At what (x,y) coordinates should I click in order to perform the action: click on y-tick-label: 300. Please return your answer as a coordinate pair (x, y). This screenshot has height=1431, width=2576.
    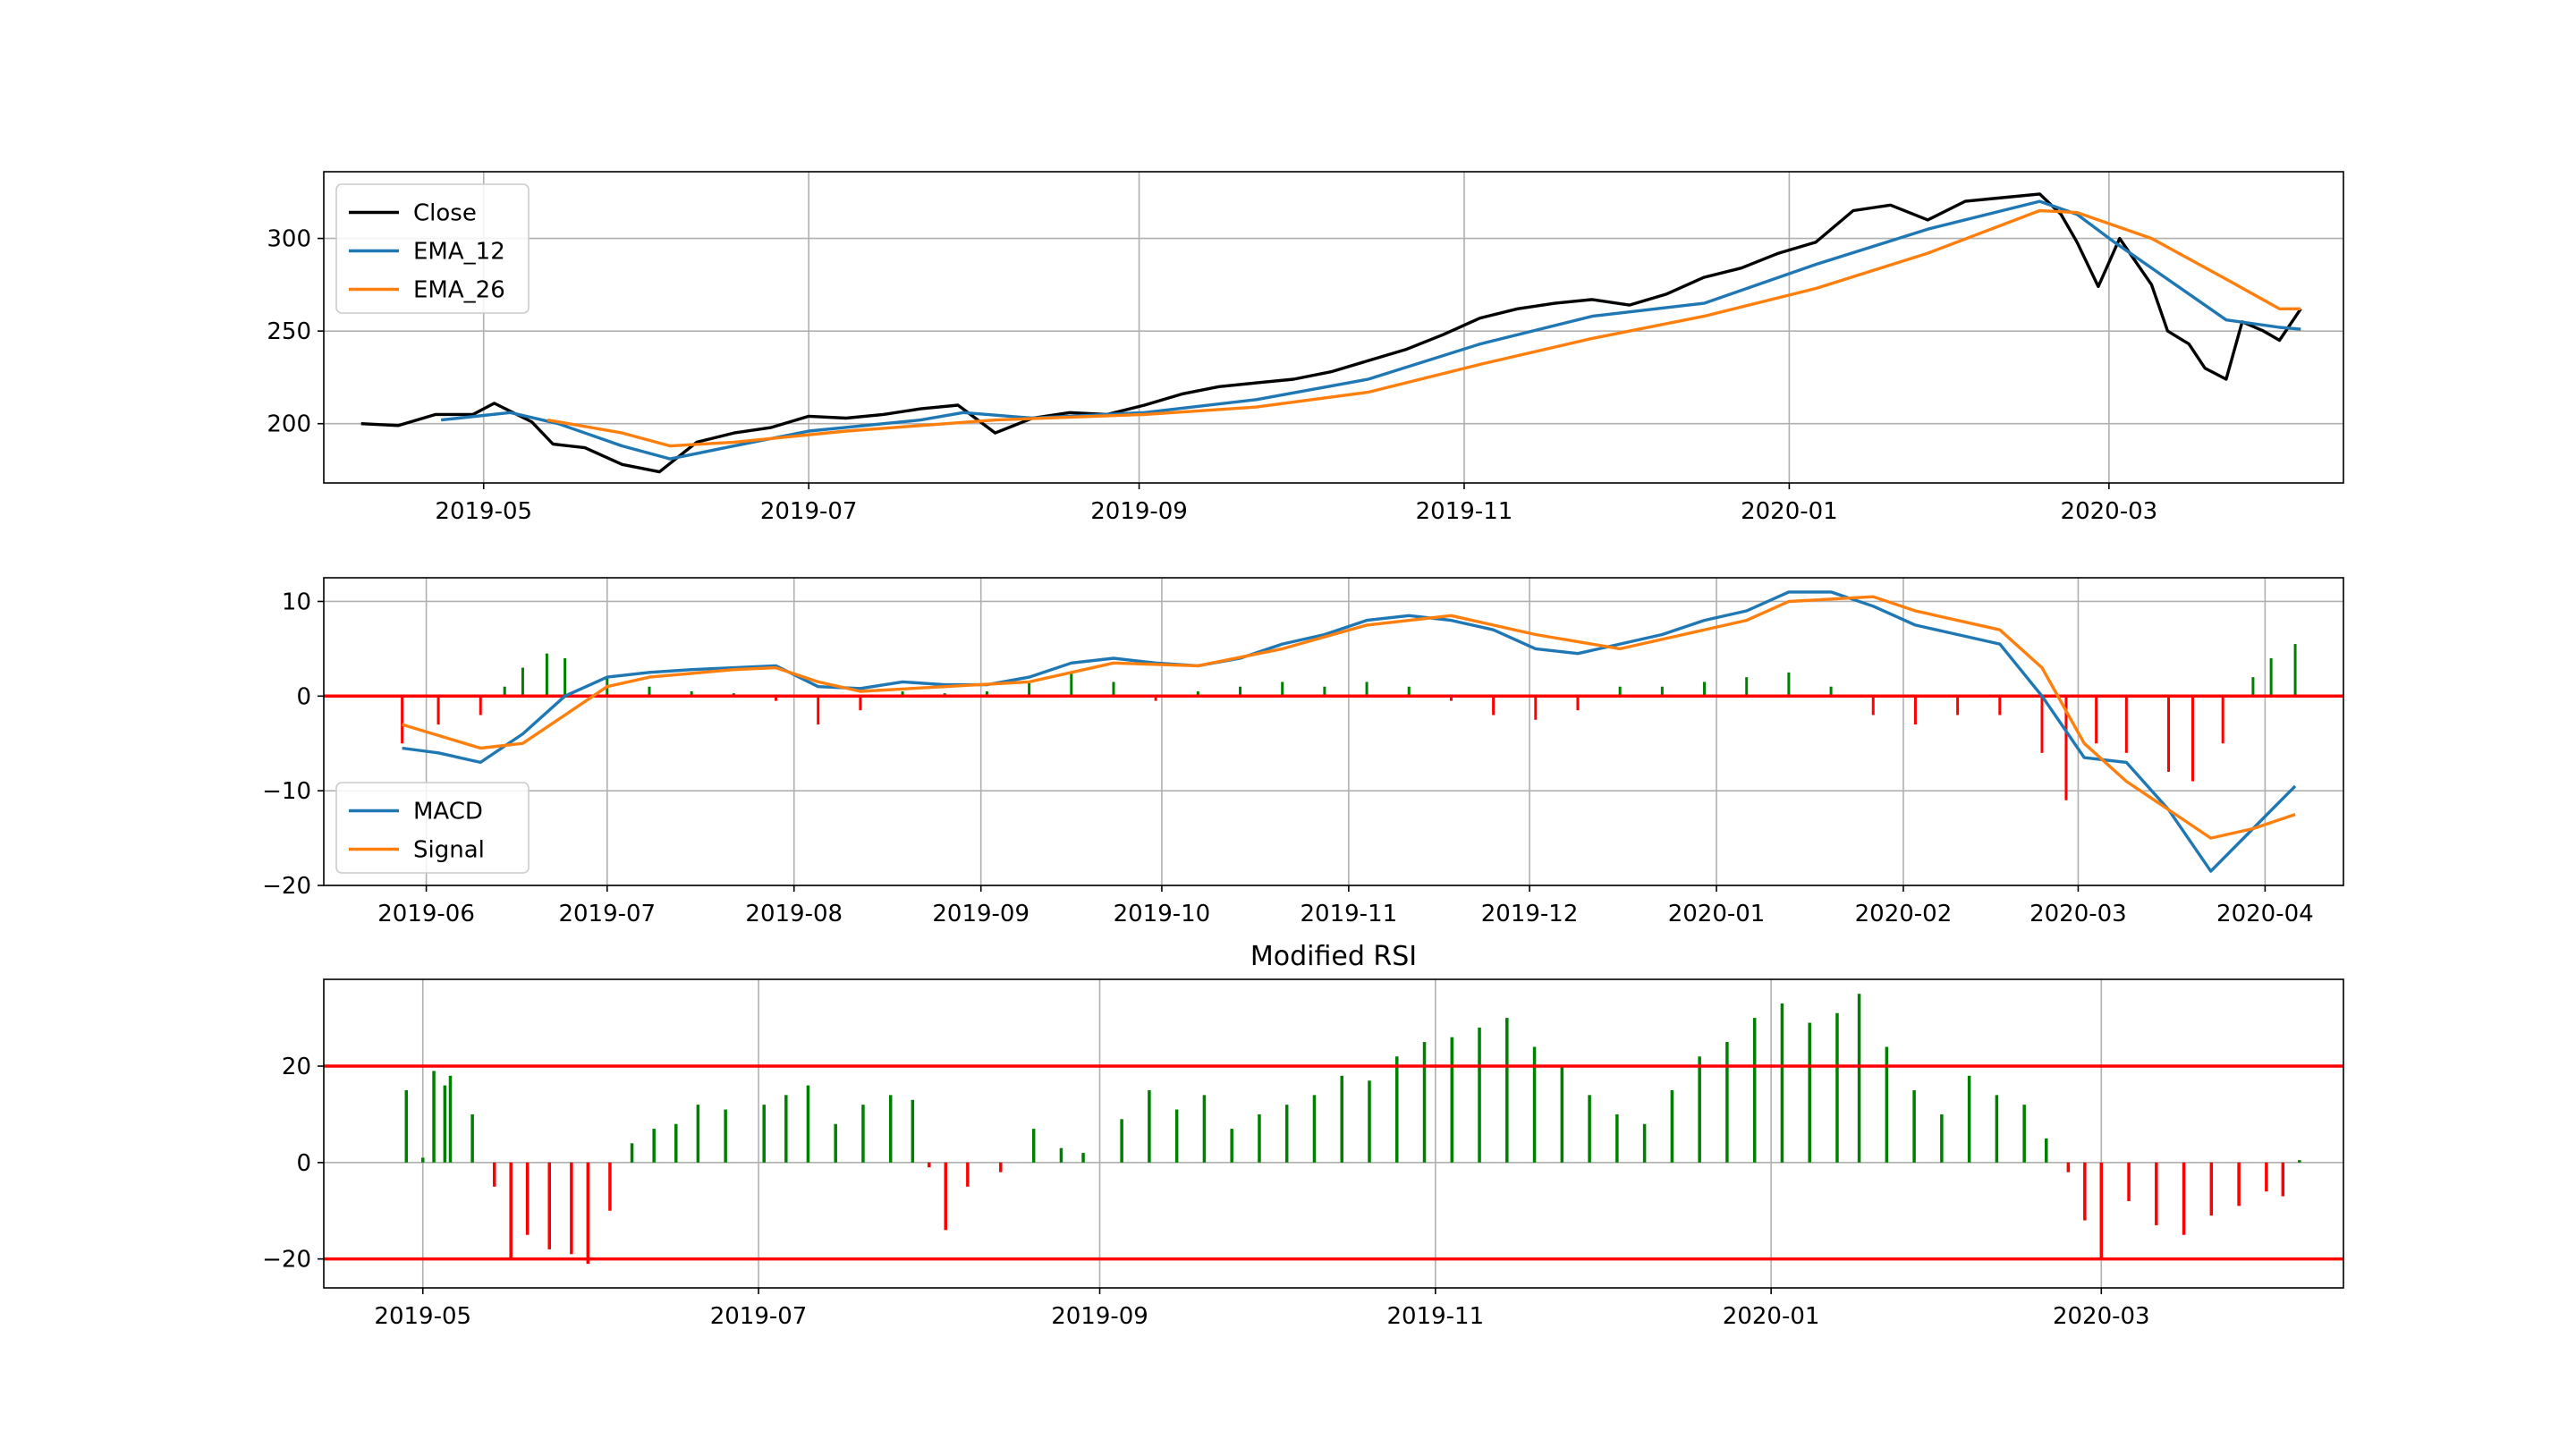
    Looking at the image, I should click on (289, 239).